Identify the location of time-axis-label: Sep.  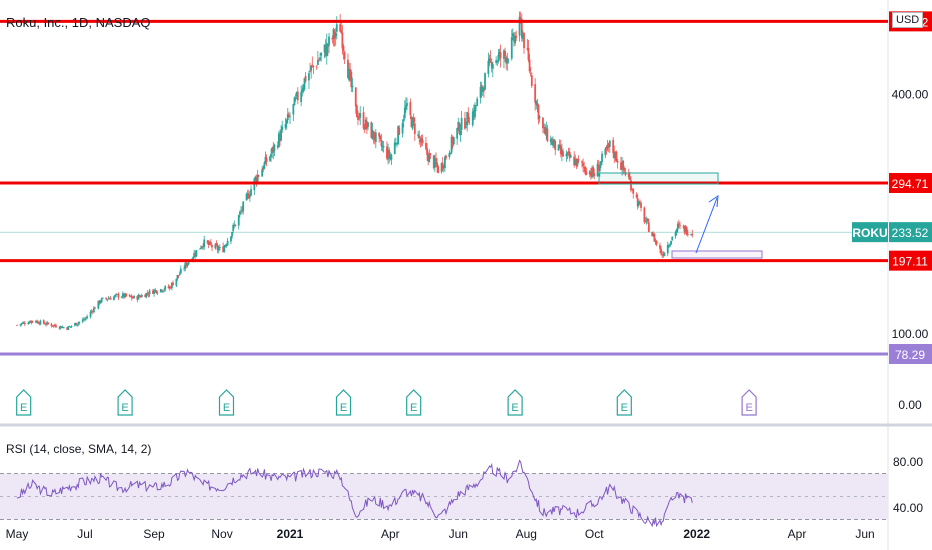
(154, 534).